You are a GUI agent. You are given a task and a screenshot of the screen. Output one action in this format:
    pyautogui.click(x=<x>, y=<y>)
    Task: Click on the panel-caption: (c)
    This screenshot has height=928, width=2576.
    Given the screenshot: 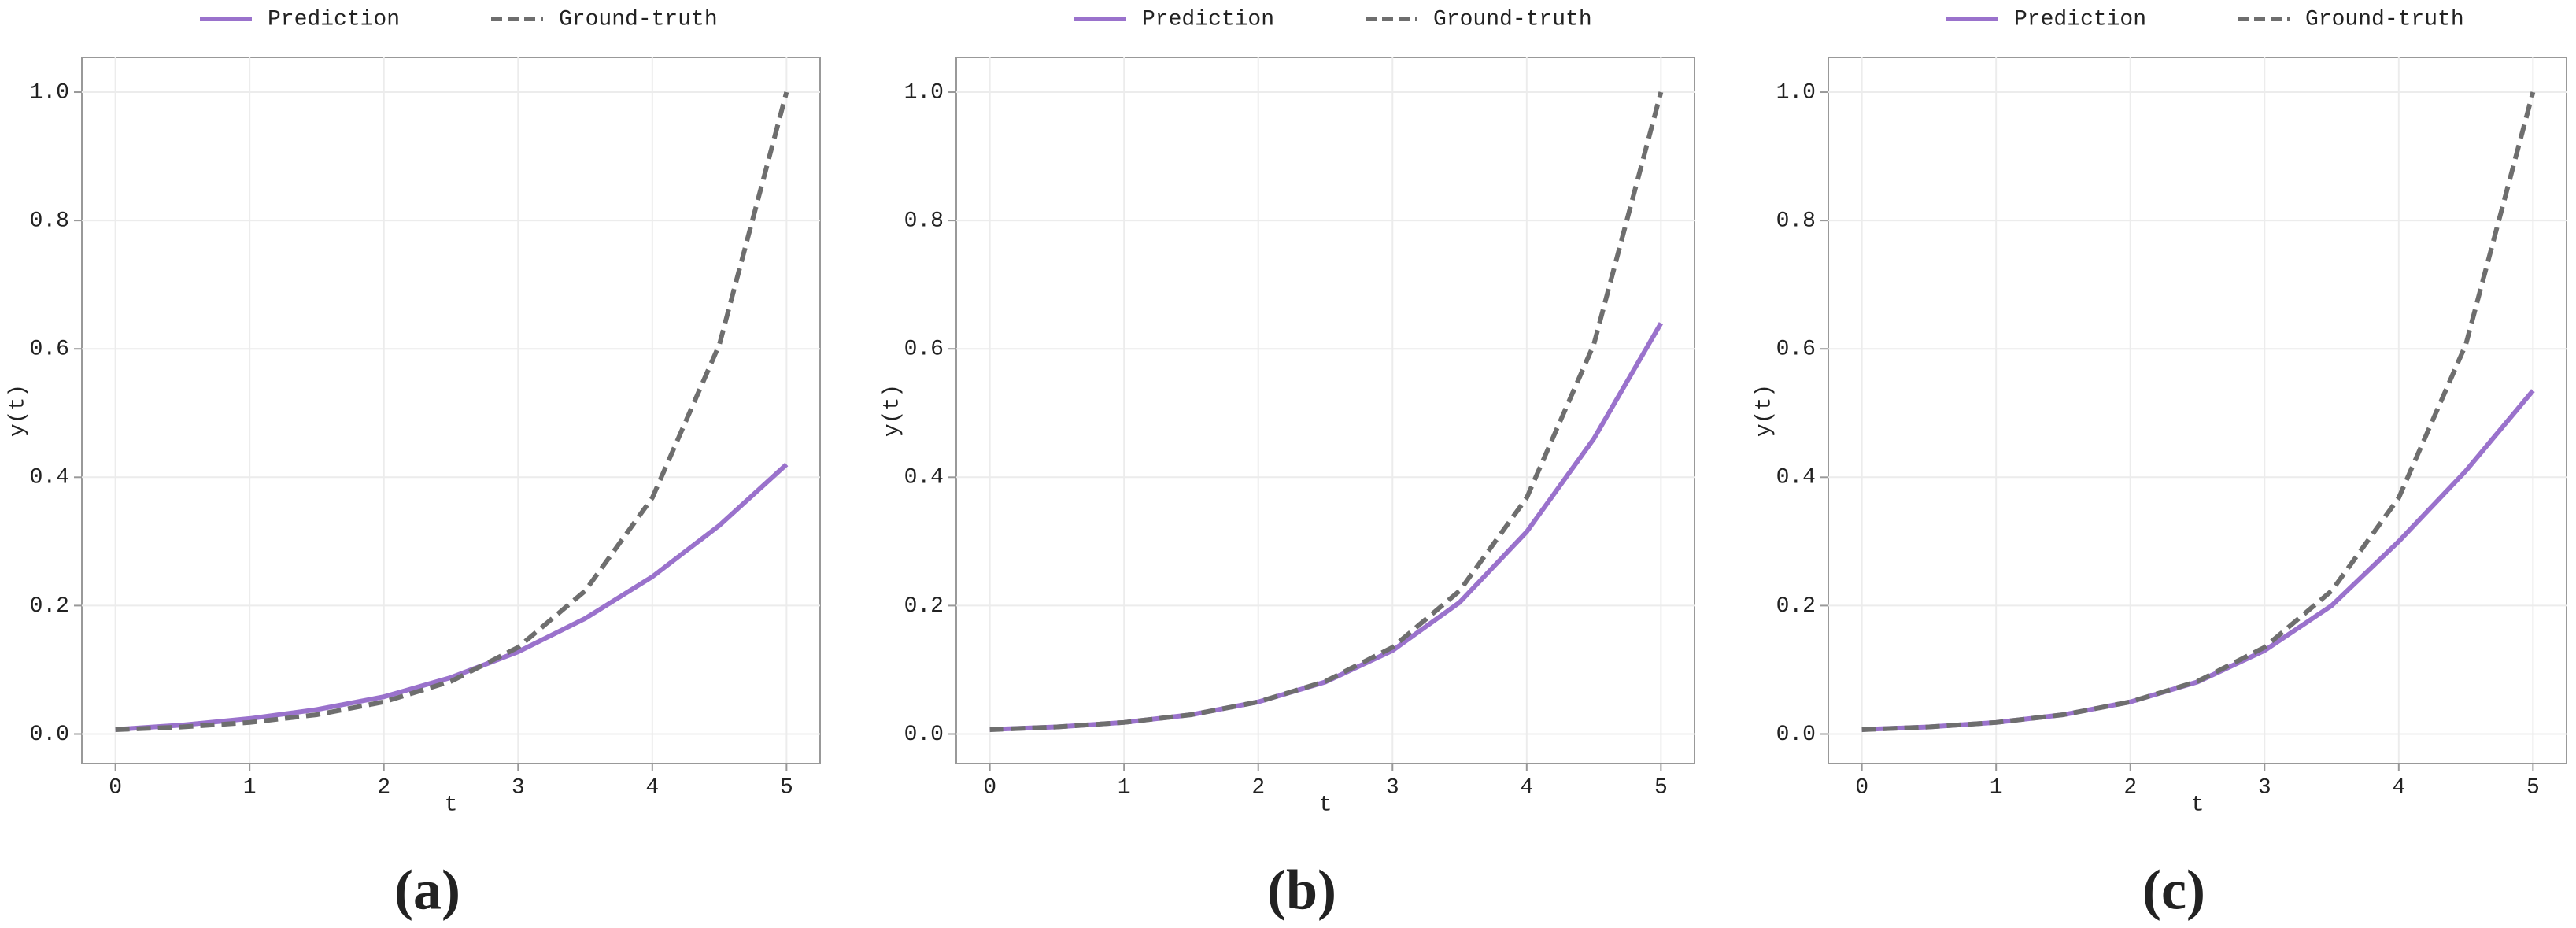 What is the action you would take?
    pyautogui.click(x=2173, y=891)
    